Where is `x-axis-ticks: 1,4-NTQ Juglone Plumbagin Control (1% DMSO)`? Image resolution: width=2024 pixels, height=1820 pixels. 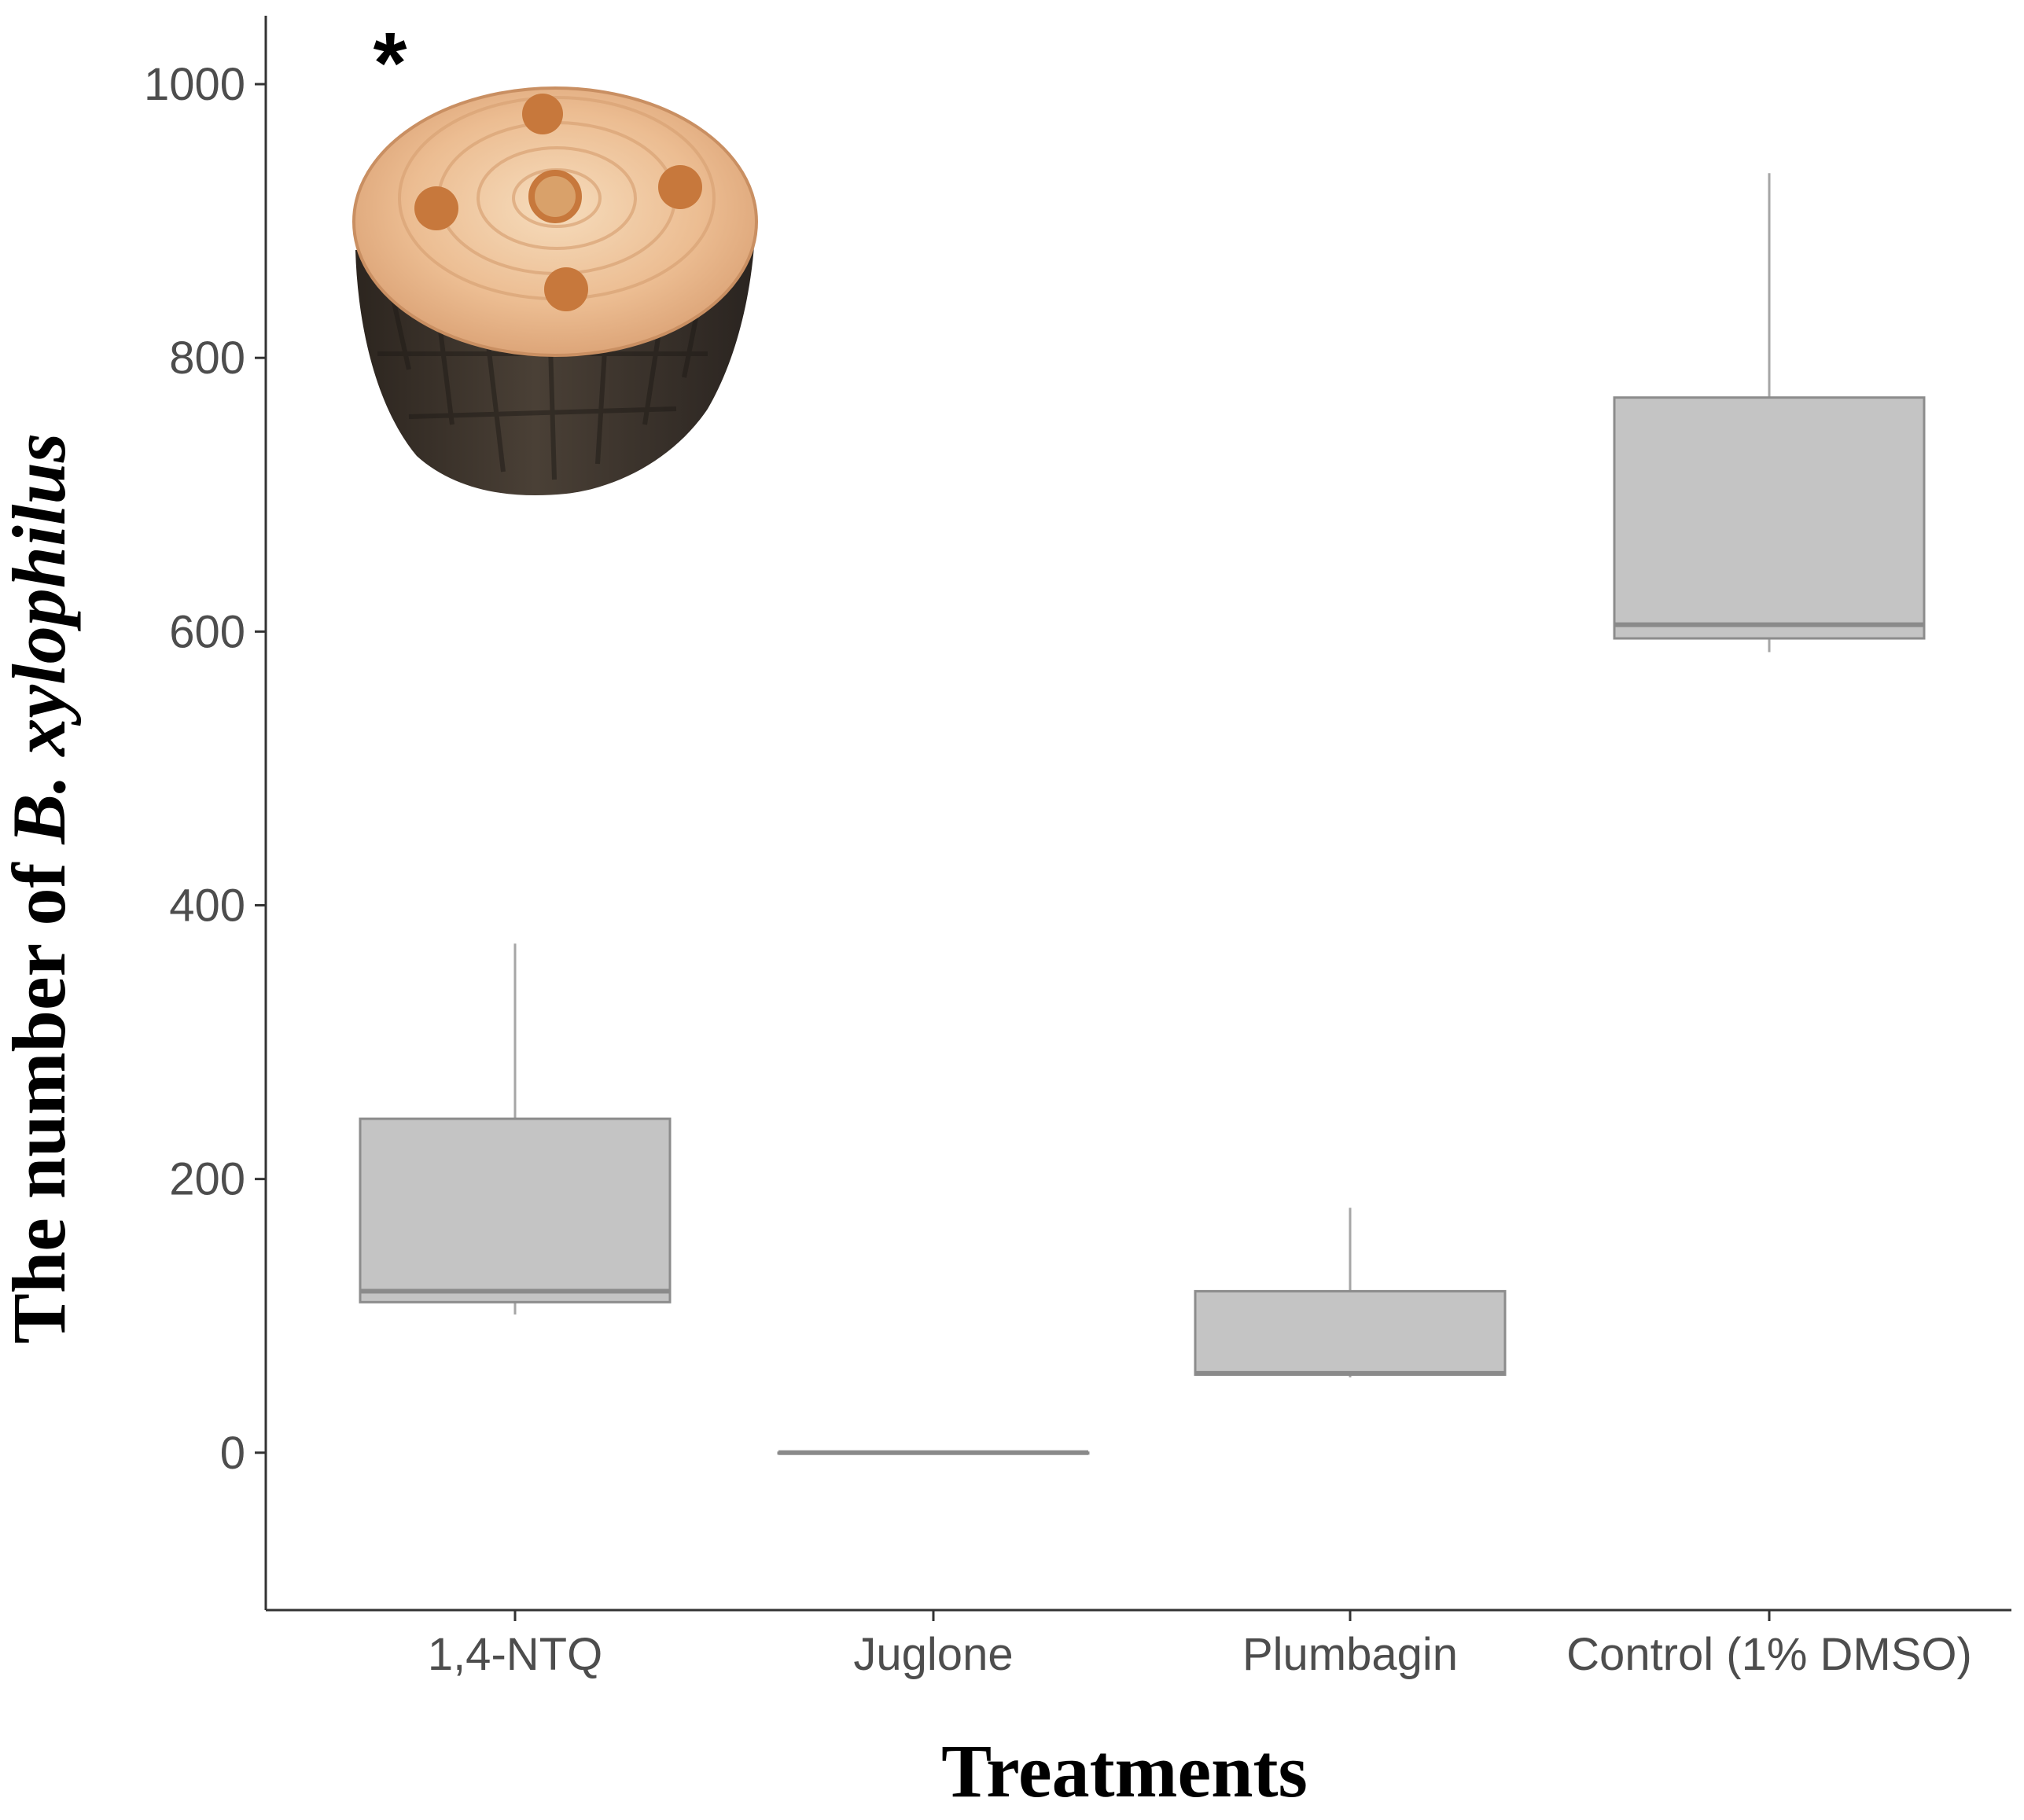
x-axis-ticks: 1,4-NTQ Juglone Plumbagin Control (1% DMSO) is located at coordinates (1200, 1645).